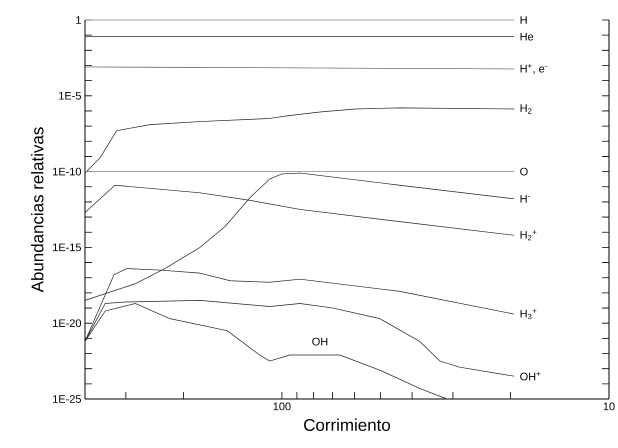  What do you see at coordinates (347, 424) in the screenshot?
I see `x-axis-title: Corrimiento` at bounding box center [347, 424].